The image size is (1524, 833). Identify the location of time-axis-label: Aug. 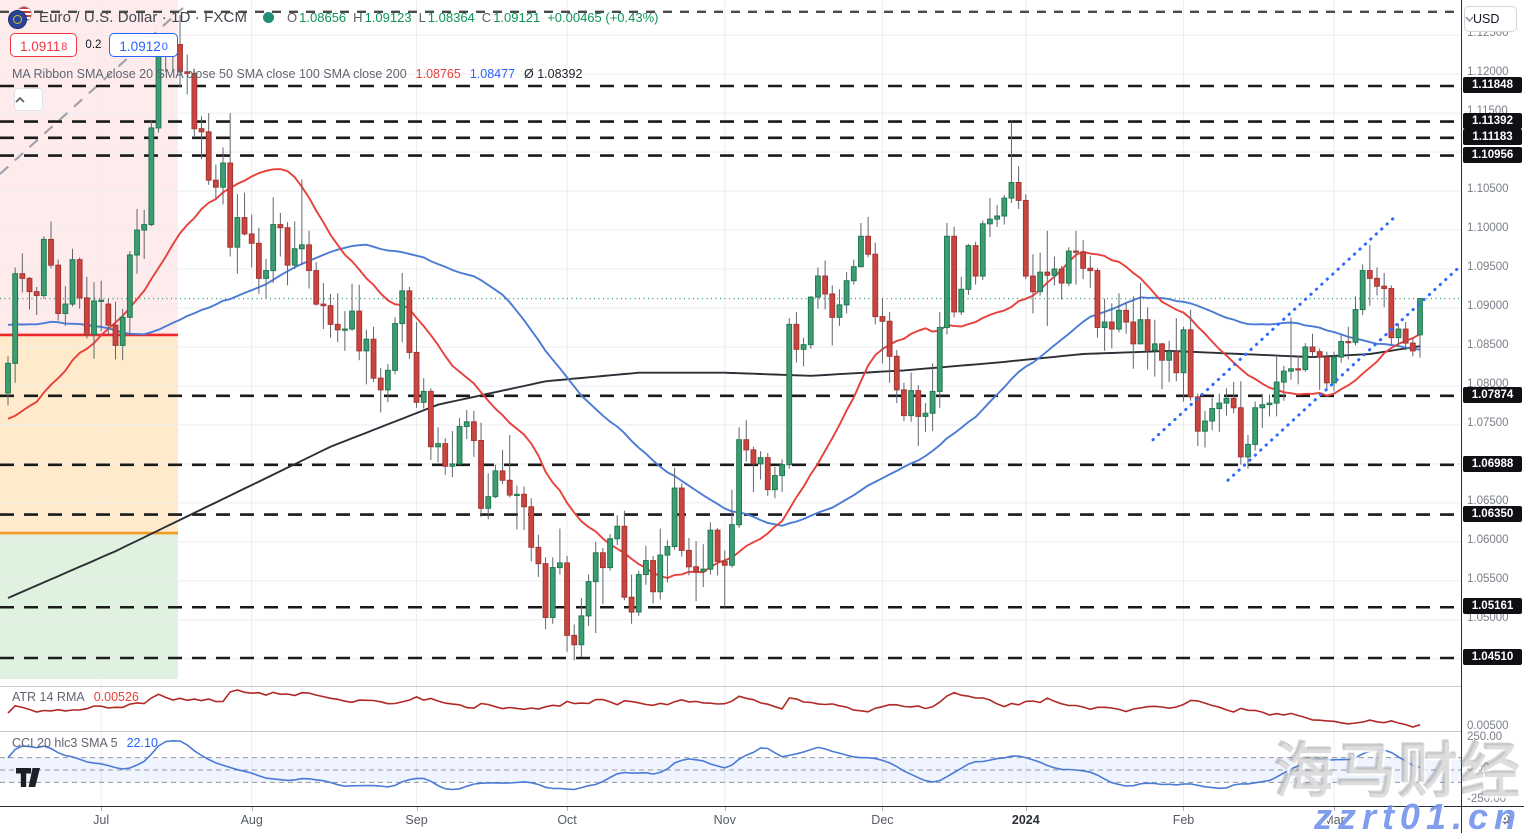
(251, 820).